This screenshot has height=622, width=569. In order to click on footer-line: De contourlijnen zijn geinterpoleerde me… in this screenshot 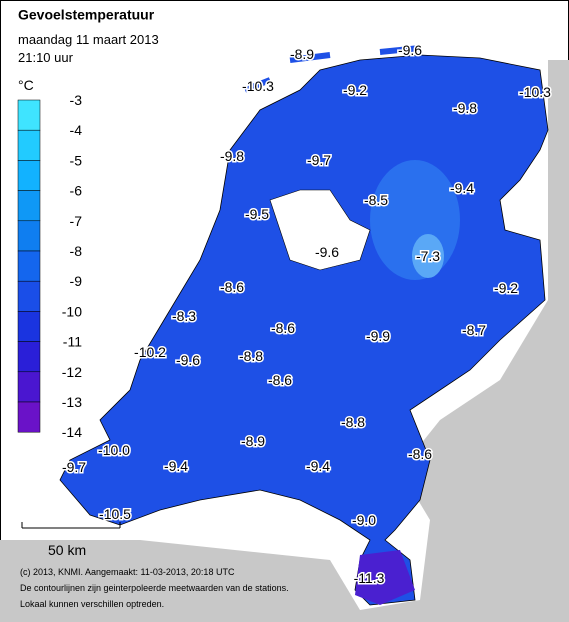, I will do `click(154, 588)`.